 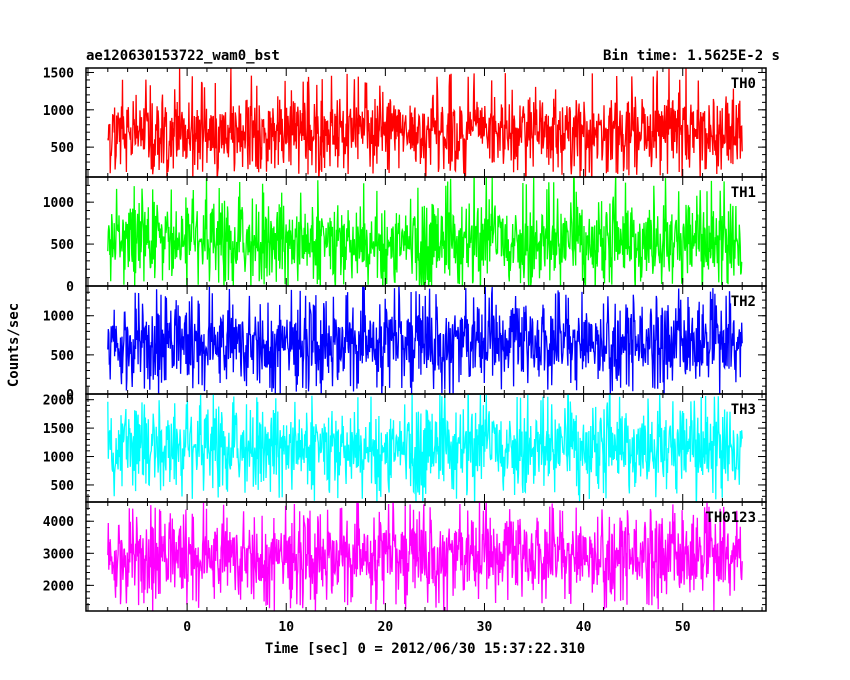 I want to click on x-tick-label: 10, so click(x=286, y=627).